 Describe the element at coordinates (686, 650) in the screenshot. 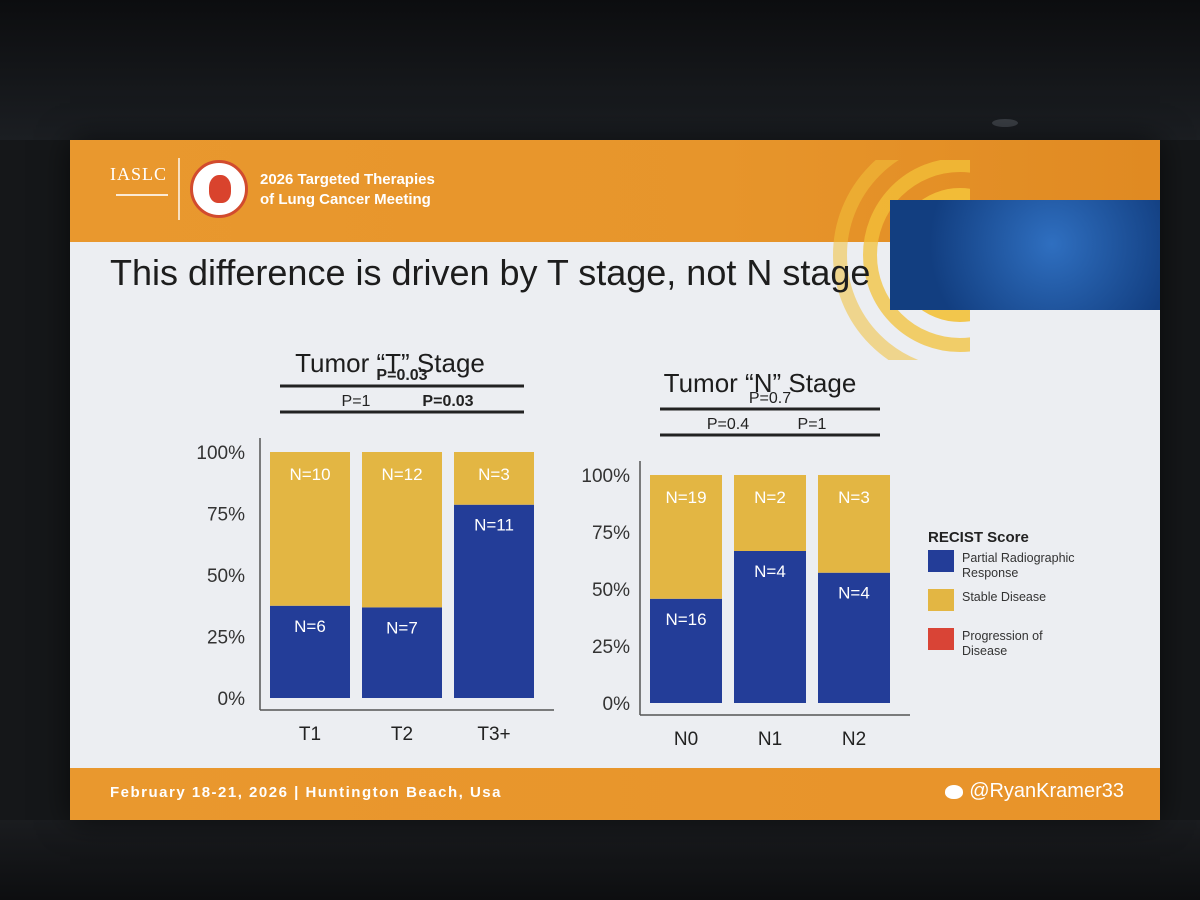

I see `bar-segment-N0-partial` at that location.